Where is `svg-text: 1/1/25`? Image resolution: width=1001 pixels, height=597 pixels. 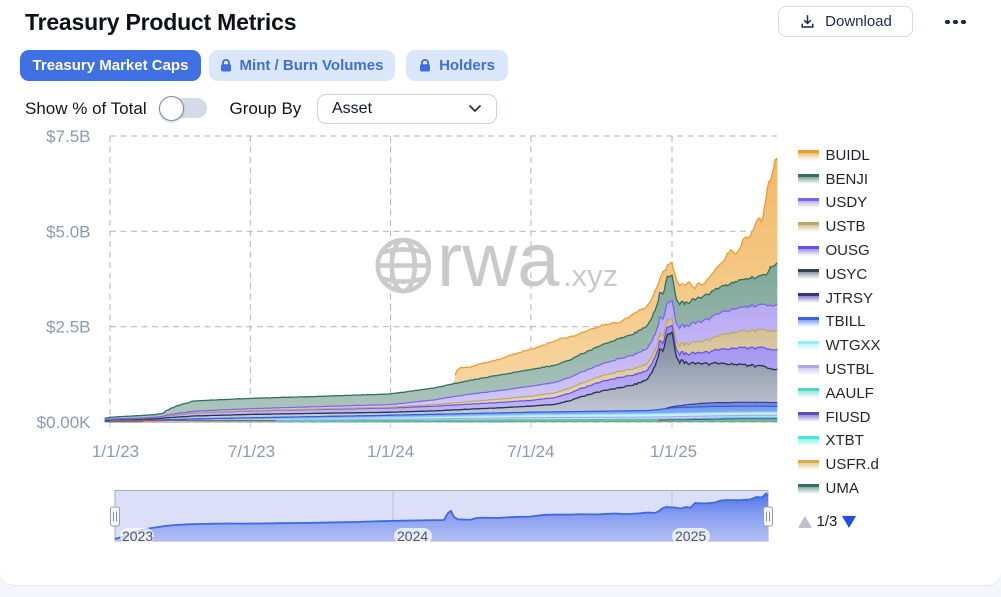 svg-text: 1/1/25 is located at coordinates (673, 451).